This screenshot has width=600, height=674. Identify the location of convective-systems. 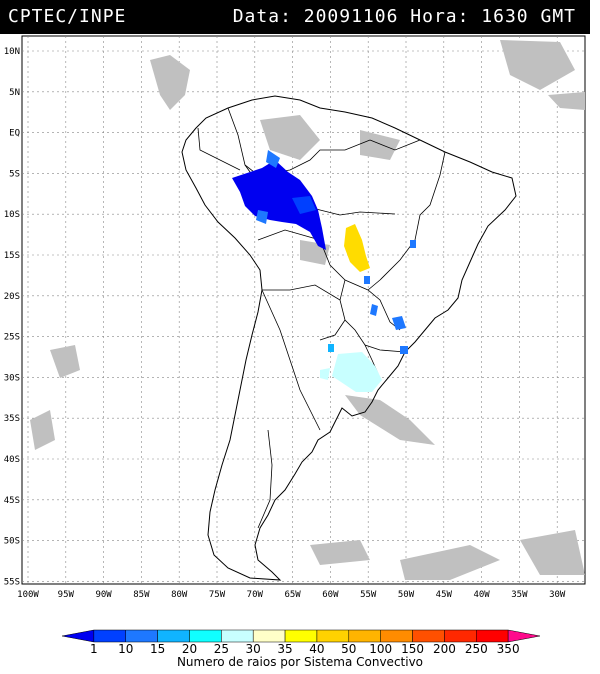
(324, 271).